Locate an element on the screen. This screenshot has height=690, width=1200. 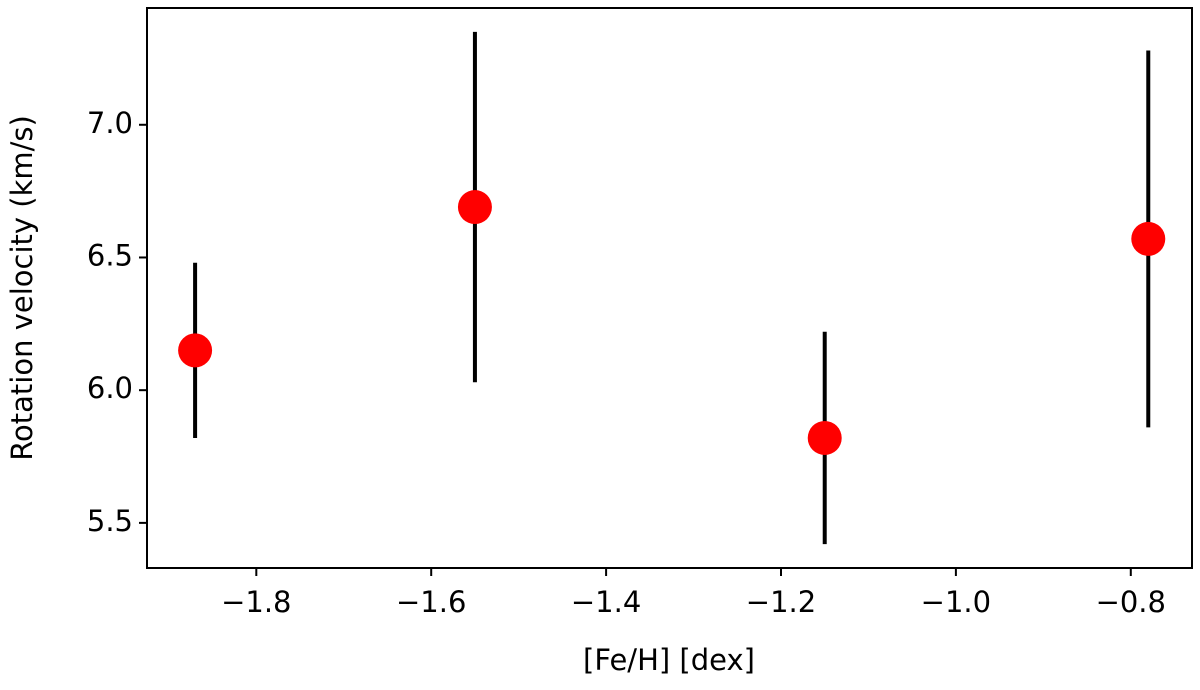
x-tick-label: −1.2 is located at coordinates (781, 602).